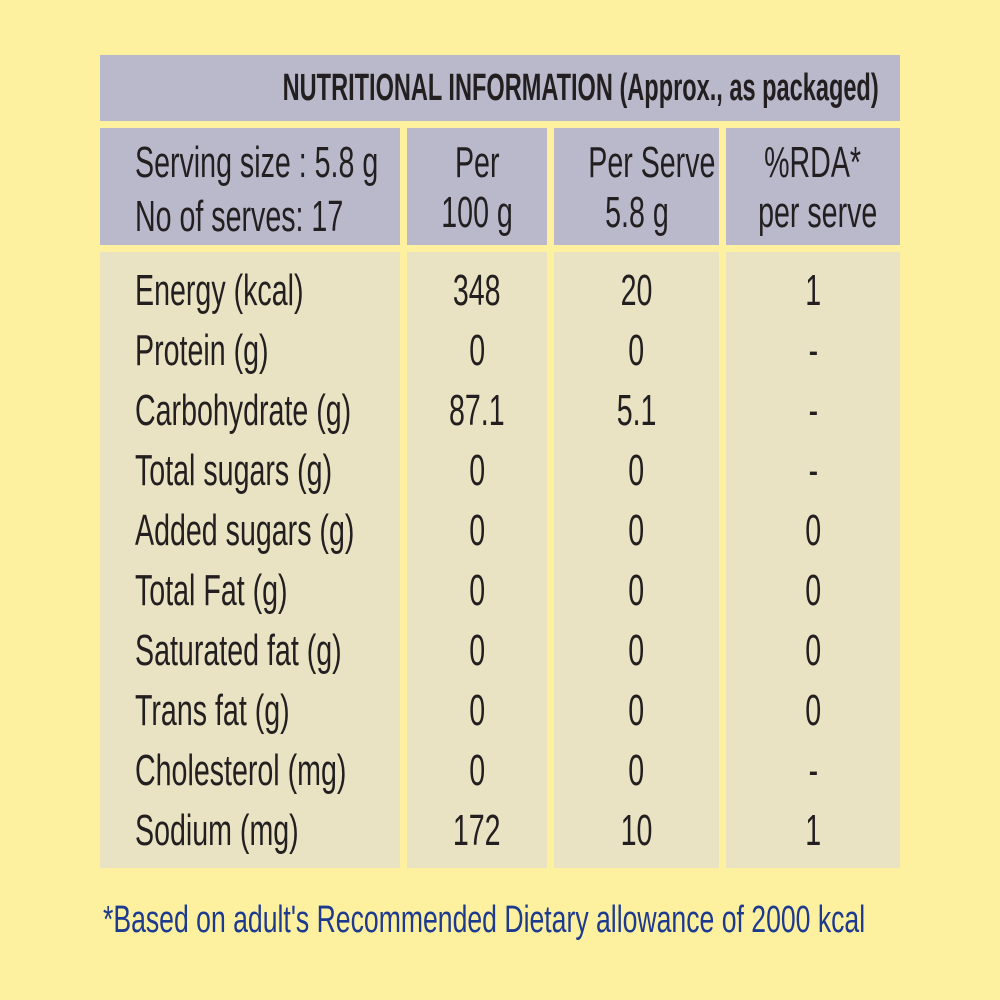 This screenshot has width=1000, height=1000. What do you see at coordinates (477, 212) in the screenshot?
I see `header-text: 100 g` at bounding box center [477, 212].